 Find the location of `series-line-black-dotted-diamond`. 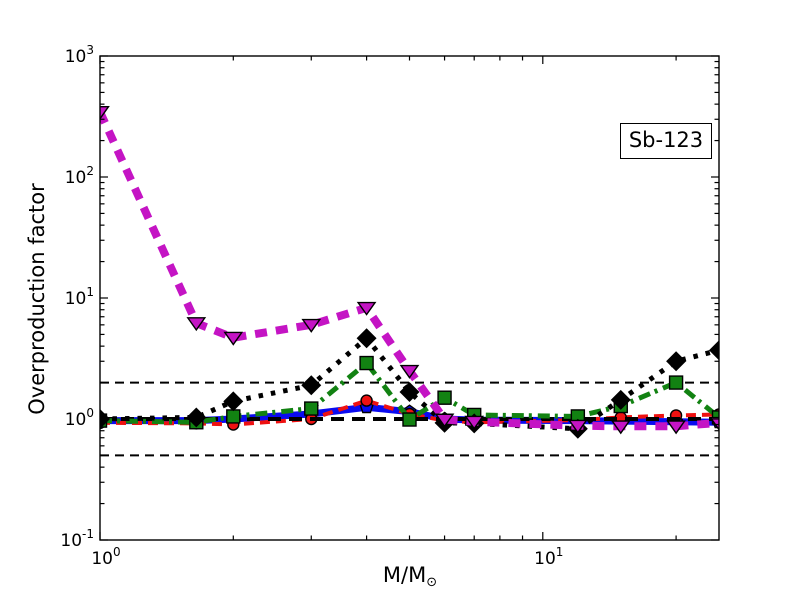

series-line-black-dotted-diamond is located at coordinates (409, 383).